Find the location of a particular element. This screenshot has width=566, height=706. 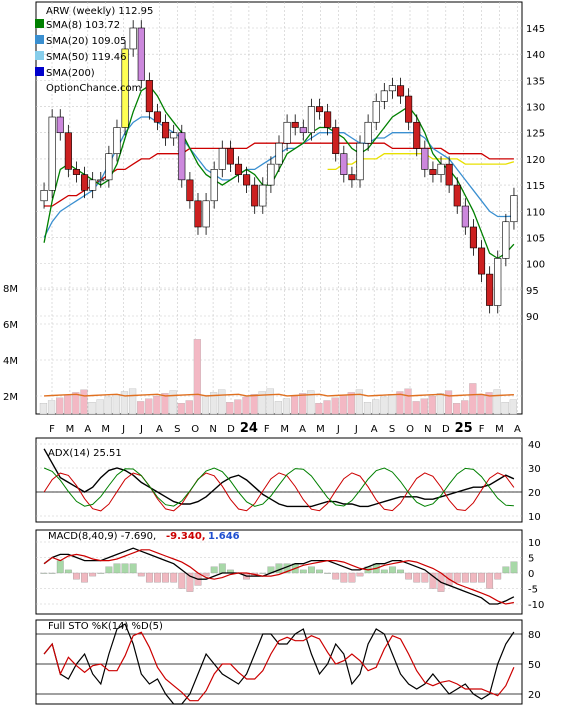

legend-swatch-sma50 is located at coordinates (39, 55).